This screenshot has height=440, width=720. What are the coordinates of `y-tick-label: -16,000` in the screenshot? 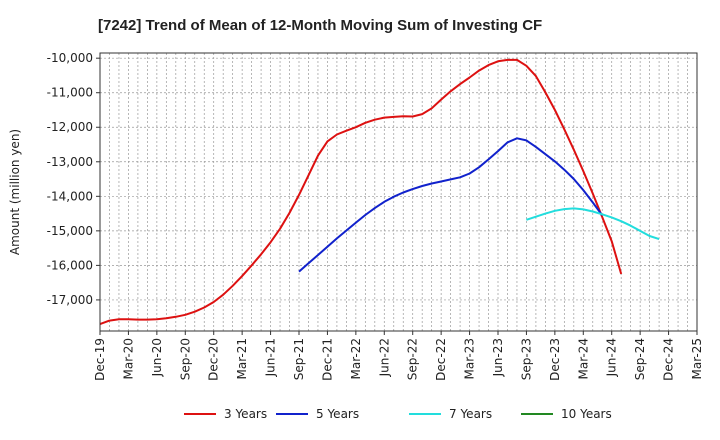 It's located at (70, 265).